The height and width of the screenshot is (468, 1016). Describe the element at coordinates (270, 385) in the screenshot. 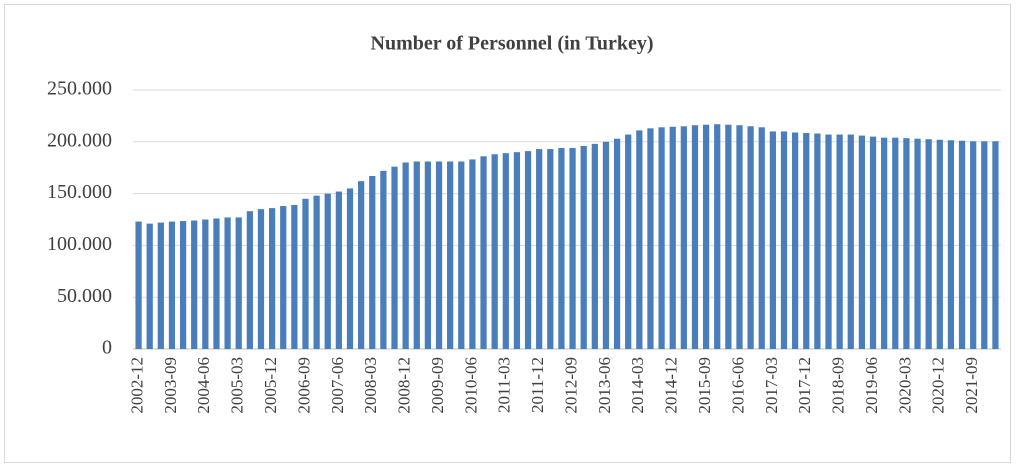

I see `x-tick-label: 2005-12` at that location.